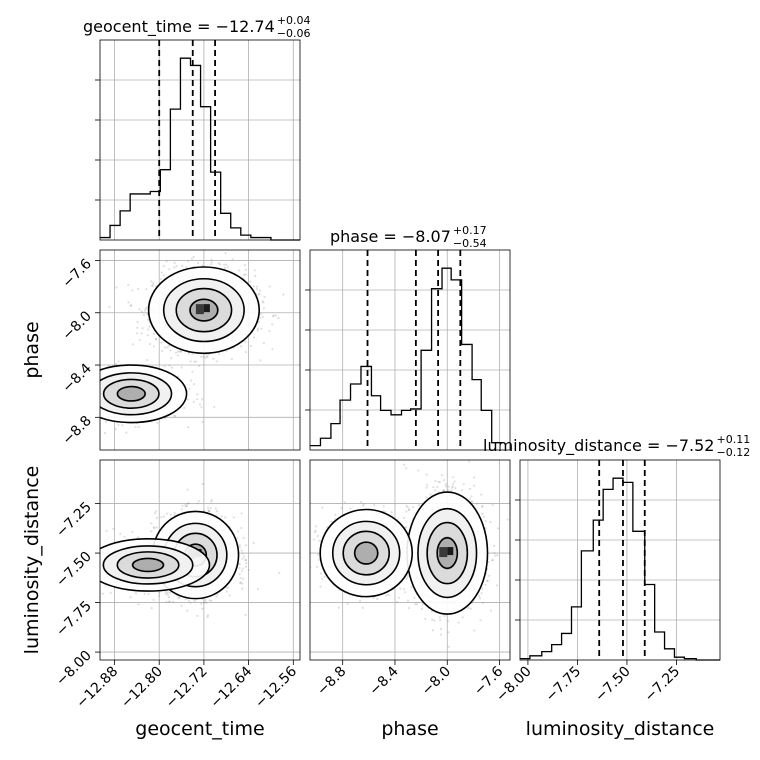 The width and height of the screenshot is (760, 760). What do you see at coordinates (199, 729) in the screenshot?
I see `x-axis-label-geocent-time: geocent_time` at bounding box center [199, 729].